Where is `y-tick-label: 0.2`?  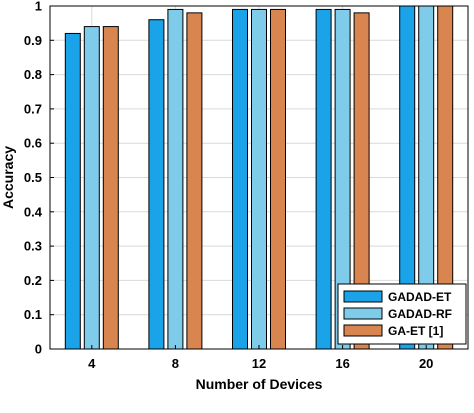 y-tick-label: 0.2 is located at coordinates (33, 280).